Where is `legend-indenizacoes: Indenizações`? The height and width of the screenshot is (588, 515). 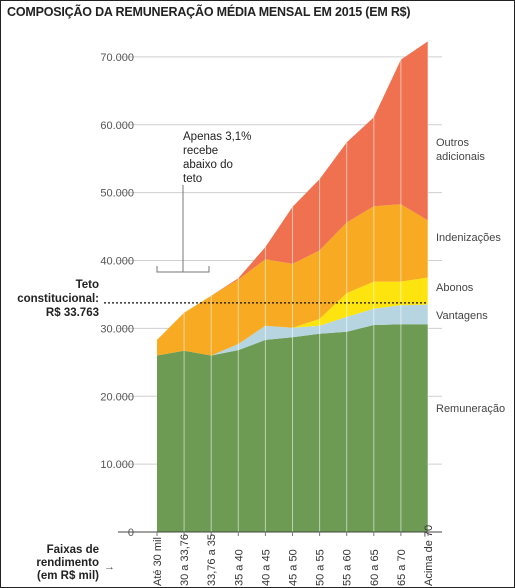
legend-indenizacoes: Indenizações is located at coordinates (468, 238).